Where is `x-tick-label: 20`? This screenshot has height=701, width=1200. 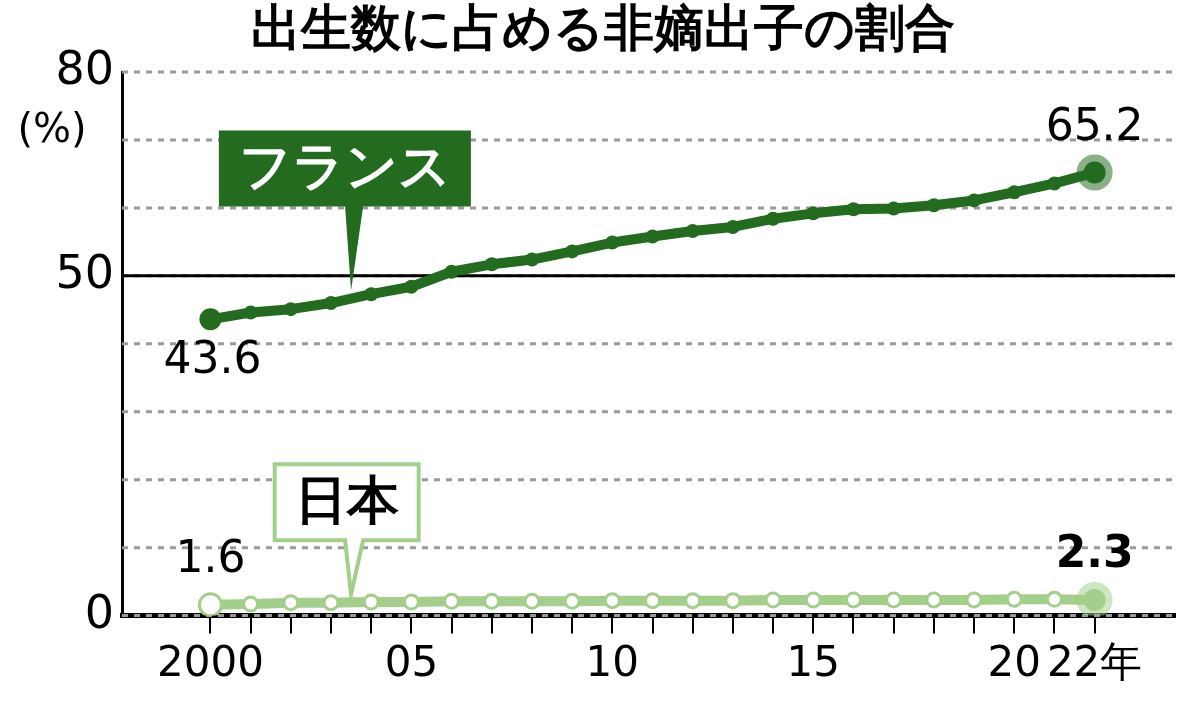
x-tick-label: 20 is located at coordinates (1014, 661).